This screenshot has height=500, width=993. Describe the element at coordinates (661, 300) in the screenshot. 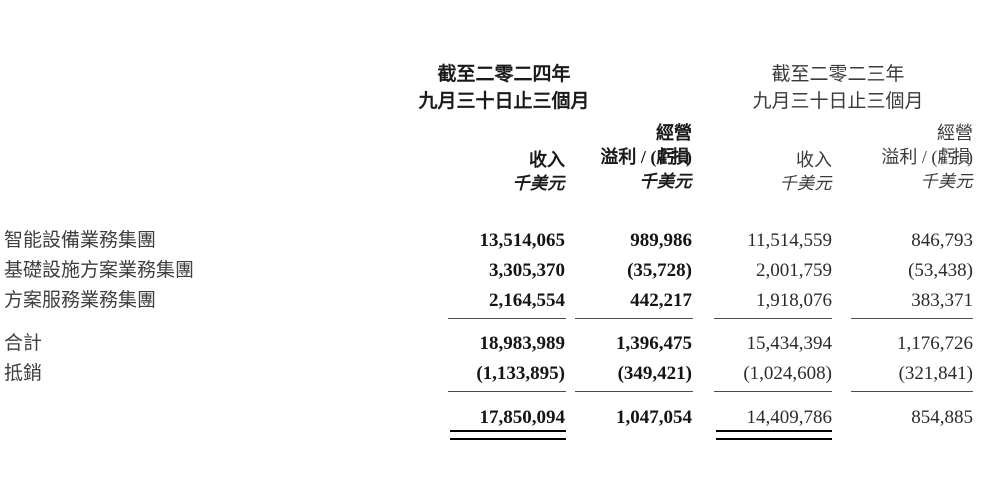

I see `cell-profit-2024-segment-2: 442,217` at that location.